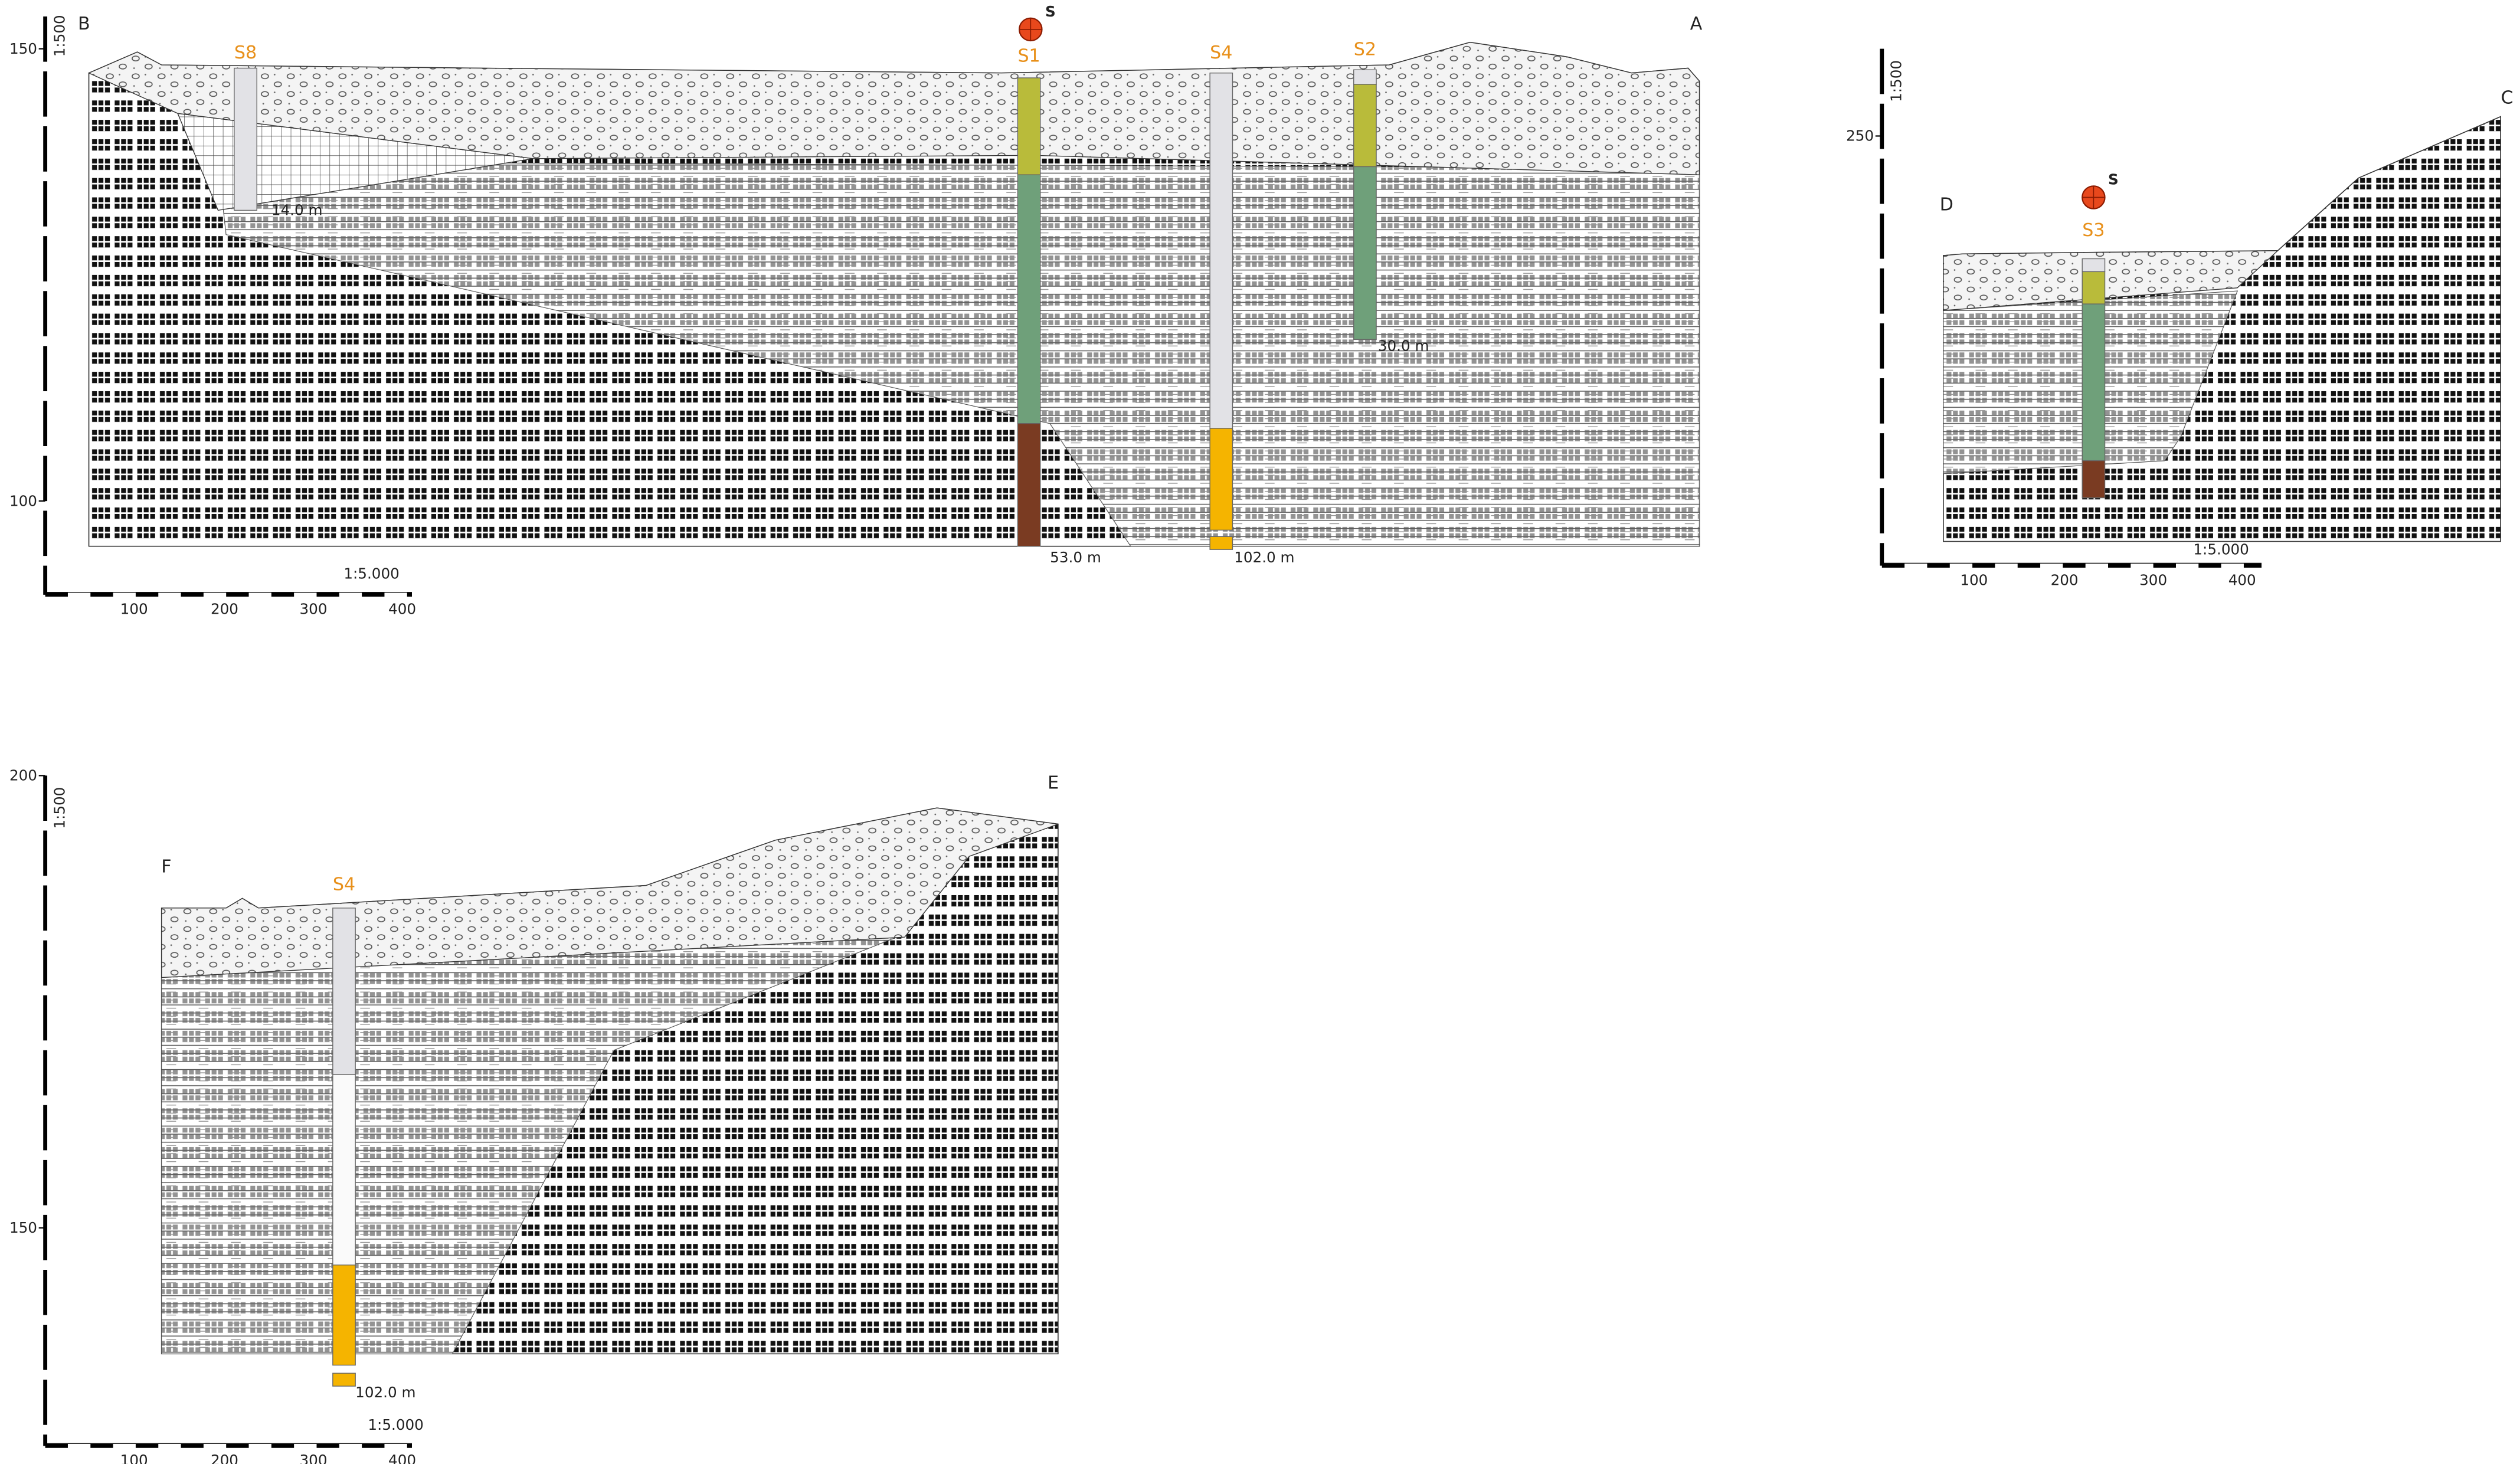 This screenshot has width=2520, height=1464. Describe the element at coordinates (1365, 50) in the screenshot. I see `borehole-label: S2` at that location.